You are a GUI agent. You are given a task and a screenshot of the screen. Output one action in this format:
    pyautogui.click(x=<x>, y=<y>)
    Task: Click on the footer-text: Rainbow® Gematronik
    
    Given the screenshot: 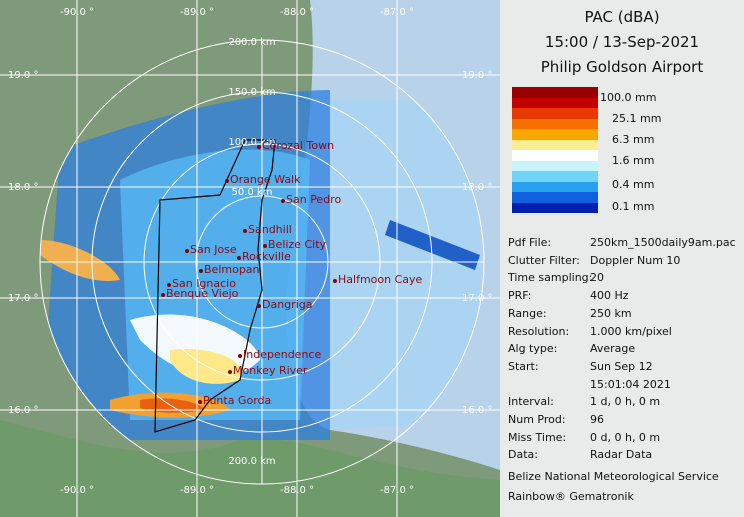 What is the action you would take?
    pyautogui.click(x=571, y=496)
    